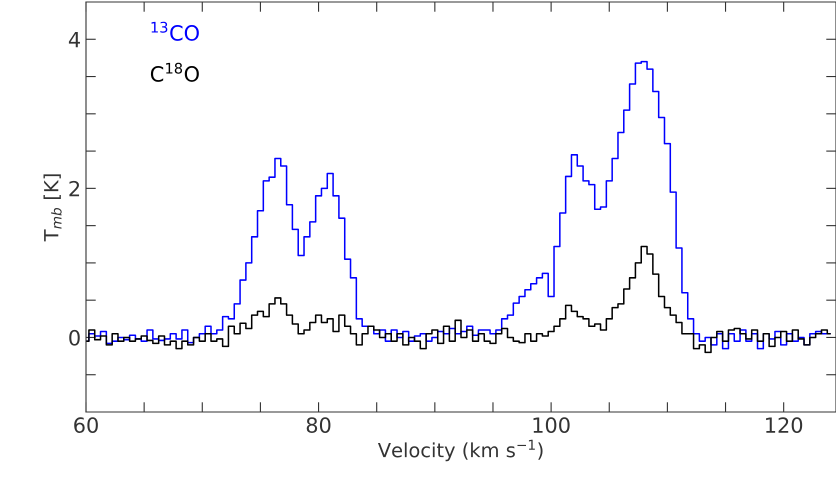  Describe the element at coordinates (460, 451) in the screenshot. I see `x-axis-title: Velocity (km s$^{−1}$)` at that location.